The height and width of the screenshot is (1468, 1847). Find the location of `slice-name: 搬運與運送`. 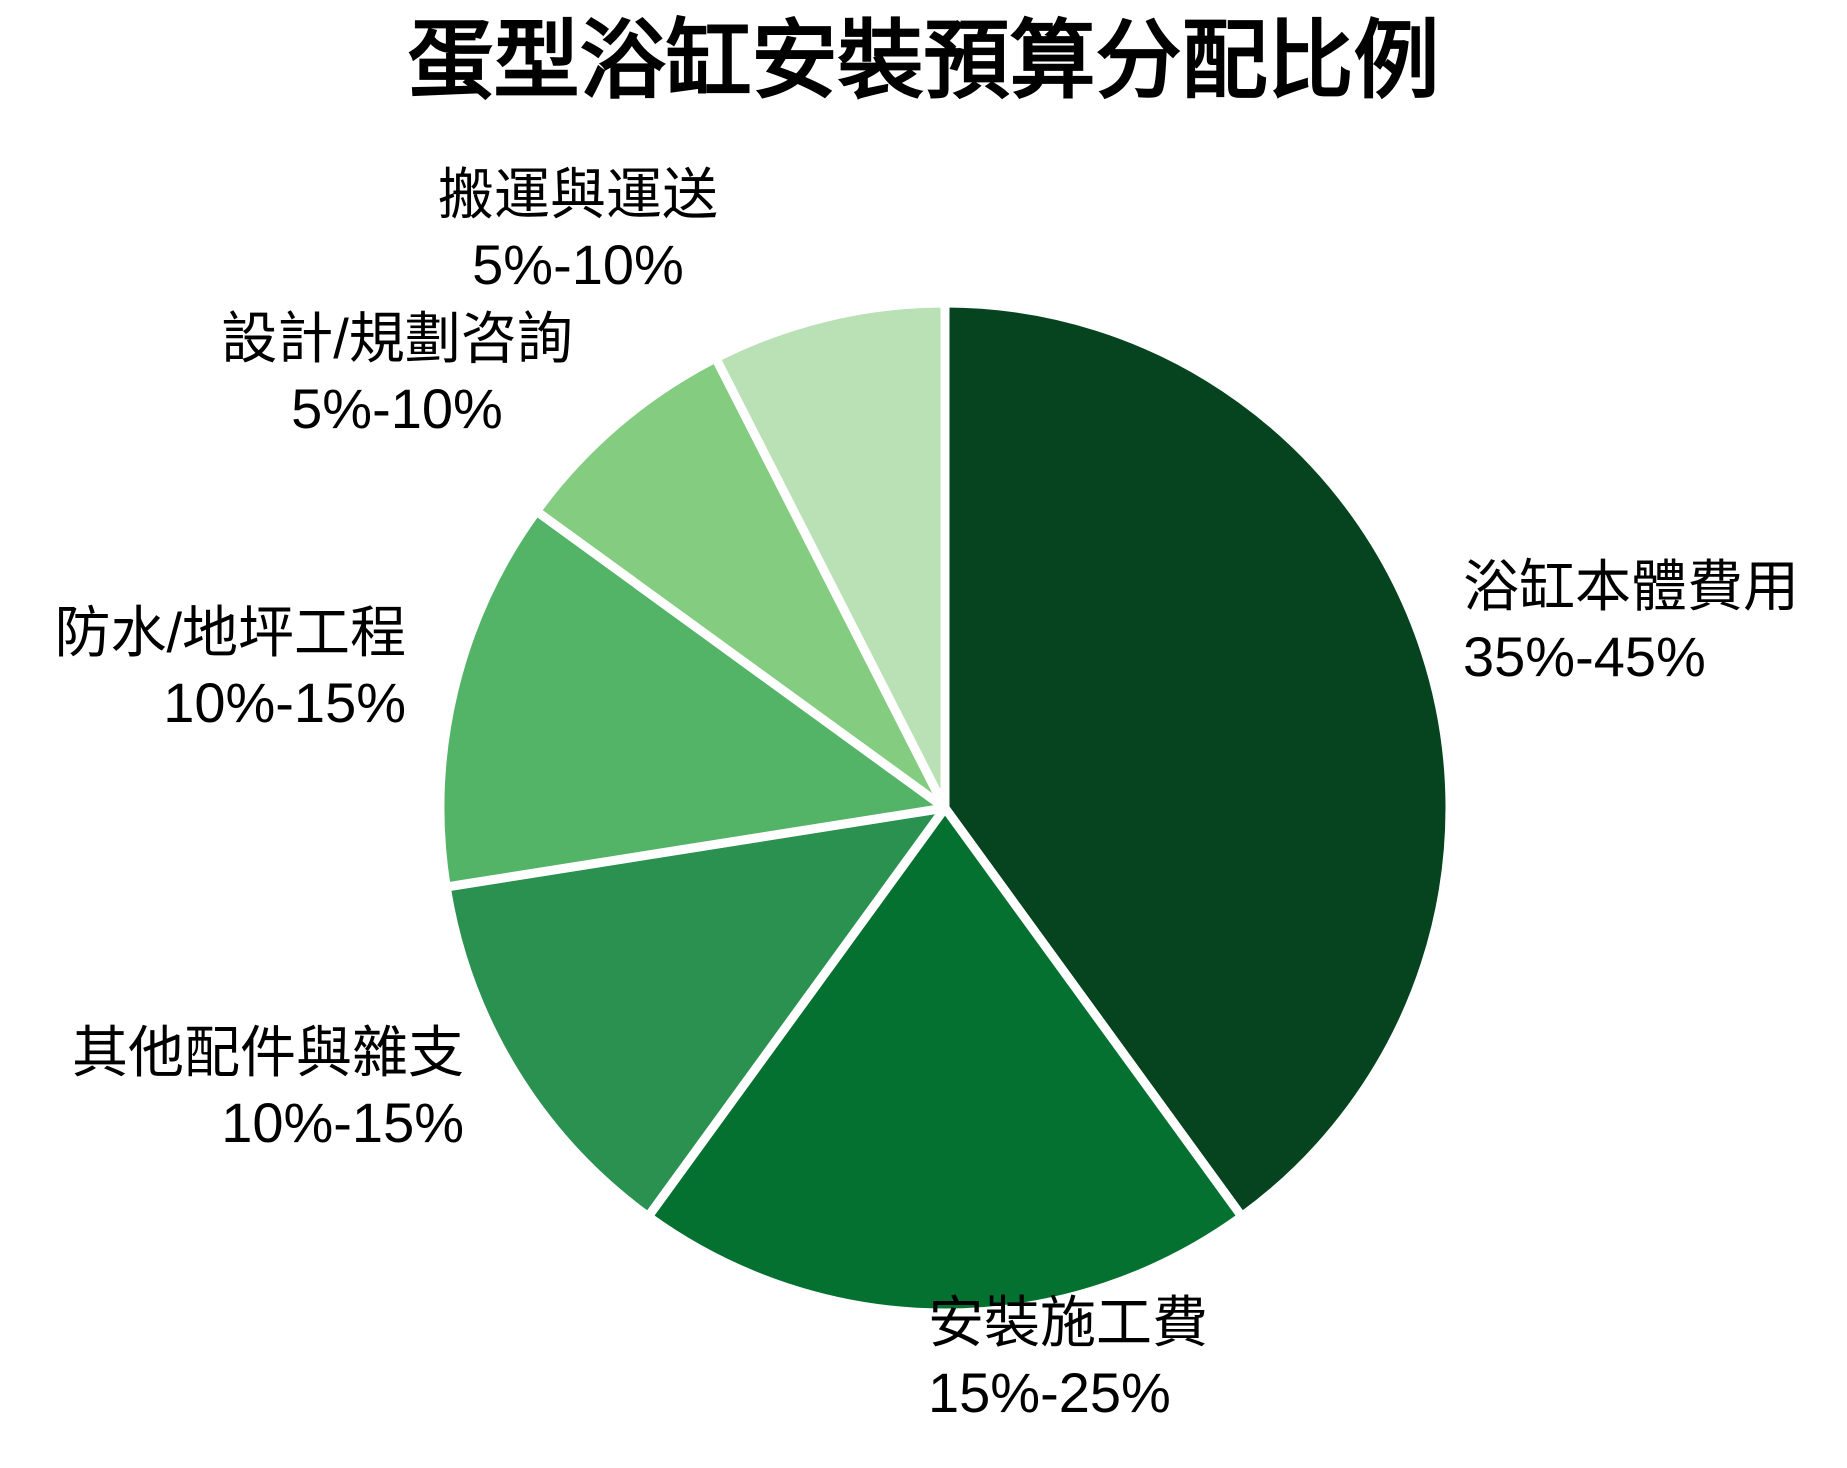

slice-name: 搬運與運送 is located at coordinates (578, 194).